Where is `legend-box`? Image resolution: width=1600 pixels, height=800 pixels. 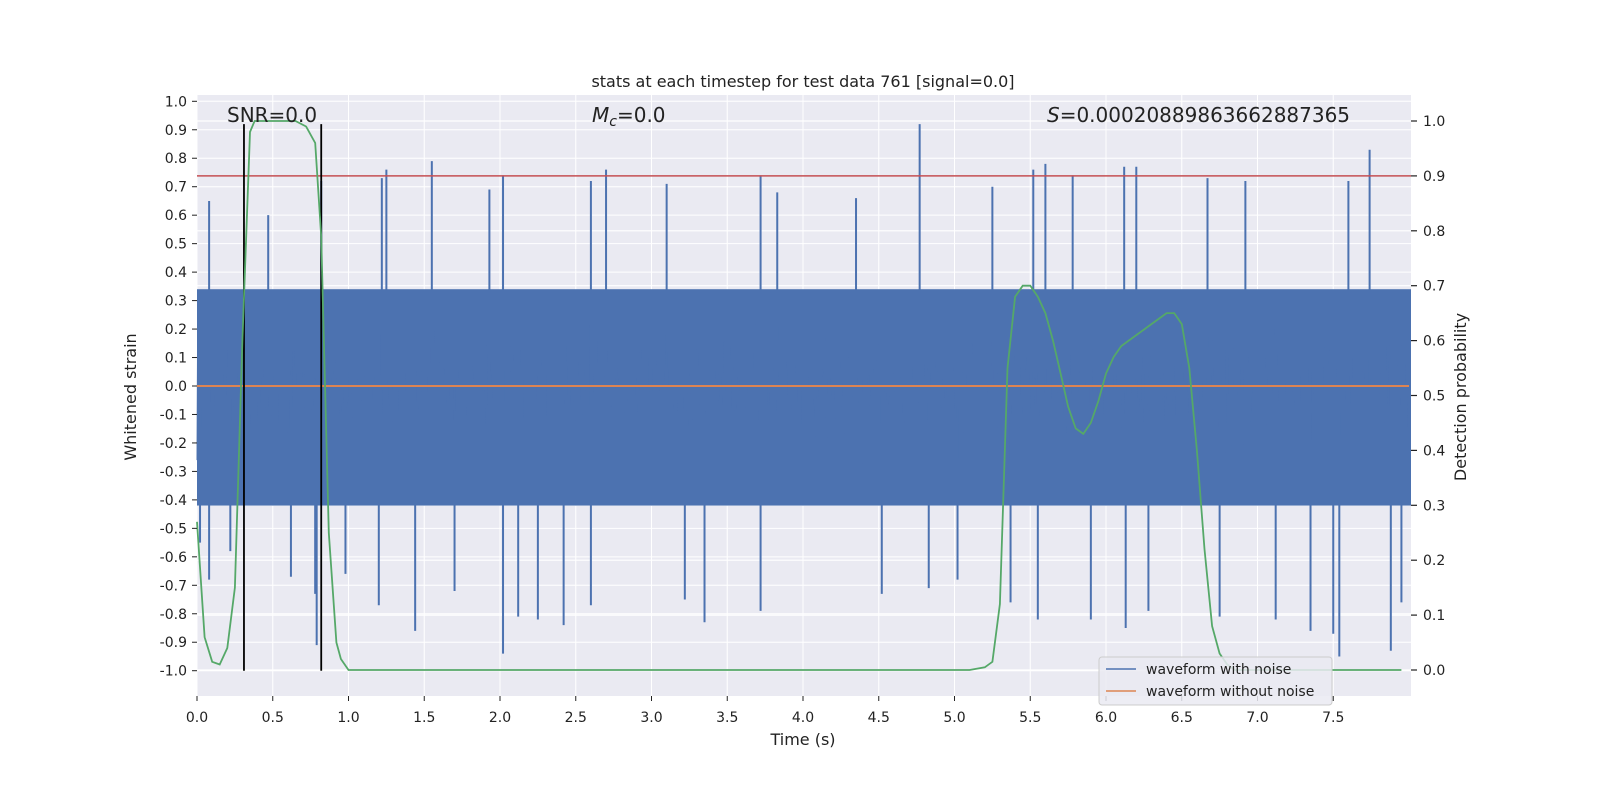
legend-box is located at coordinates (1215, 681).